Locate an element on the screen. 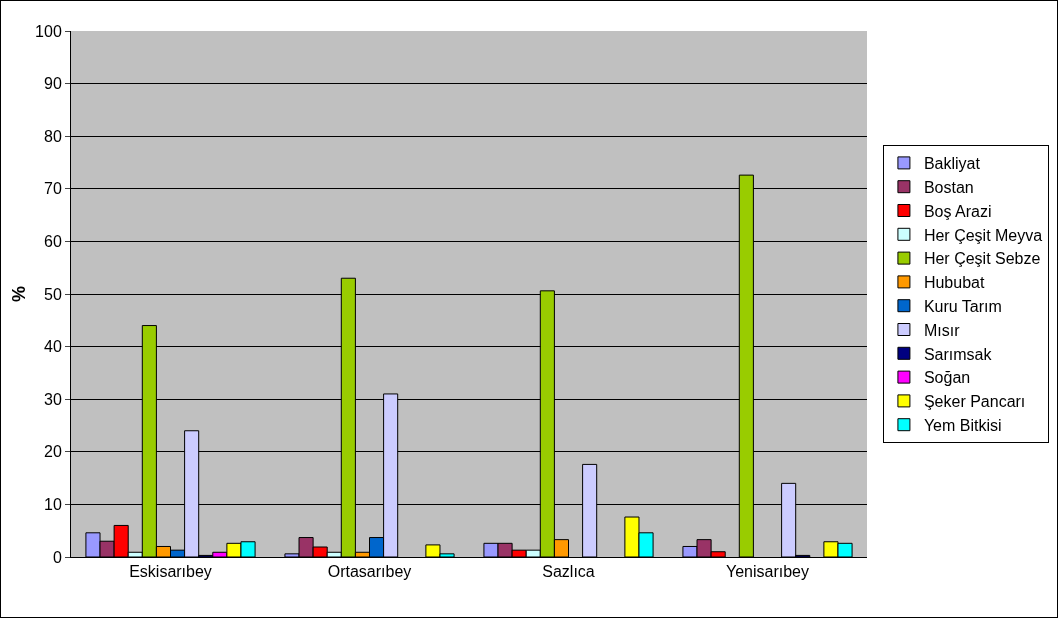  x-tick-label: Ortasarıbey is located at coordinates (369, 572).